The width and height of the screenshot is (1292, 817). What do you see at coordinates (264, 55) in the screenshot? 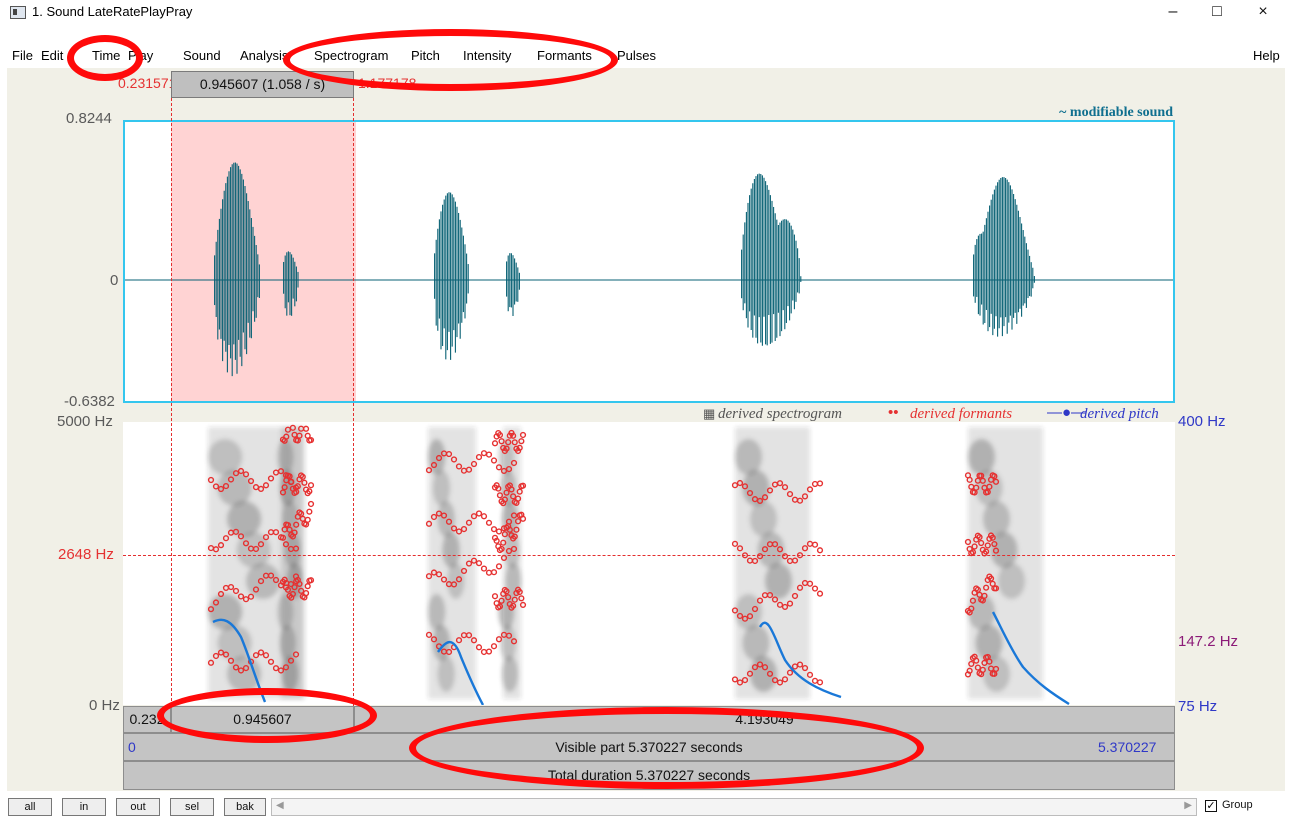
I see `menu-analysis: Analysis` at bounding box center [264, 55].